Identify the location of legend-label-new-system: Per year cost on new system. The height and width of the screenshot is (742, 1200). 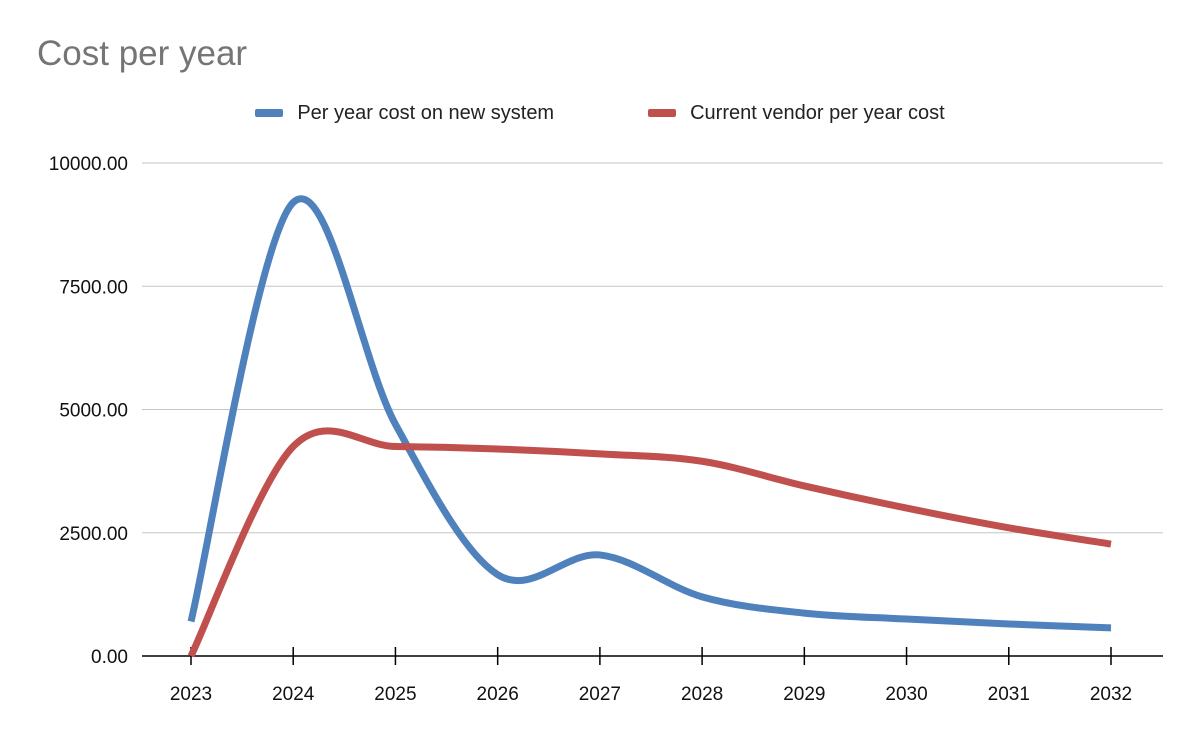
(426, 112).